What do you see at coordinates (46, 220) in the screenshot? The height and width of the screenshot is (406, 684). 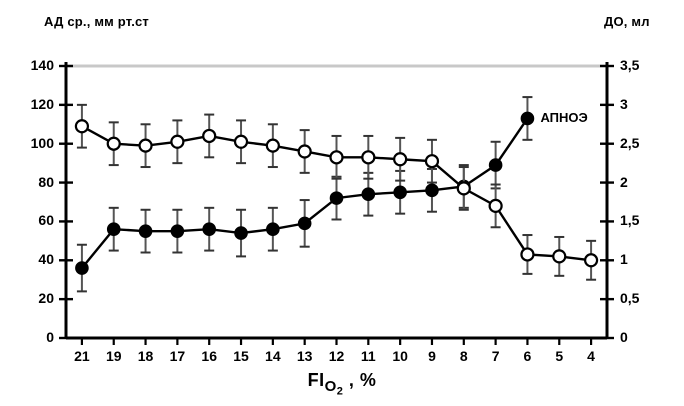 I see `left-y-tick-label: 60` at bounding box center [46, 220].